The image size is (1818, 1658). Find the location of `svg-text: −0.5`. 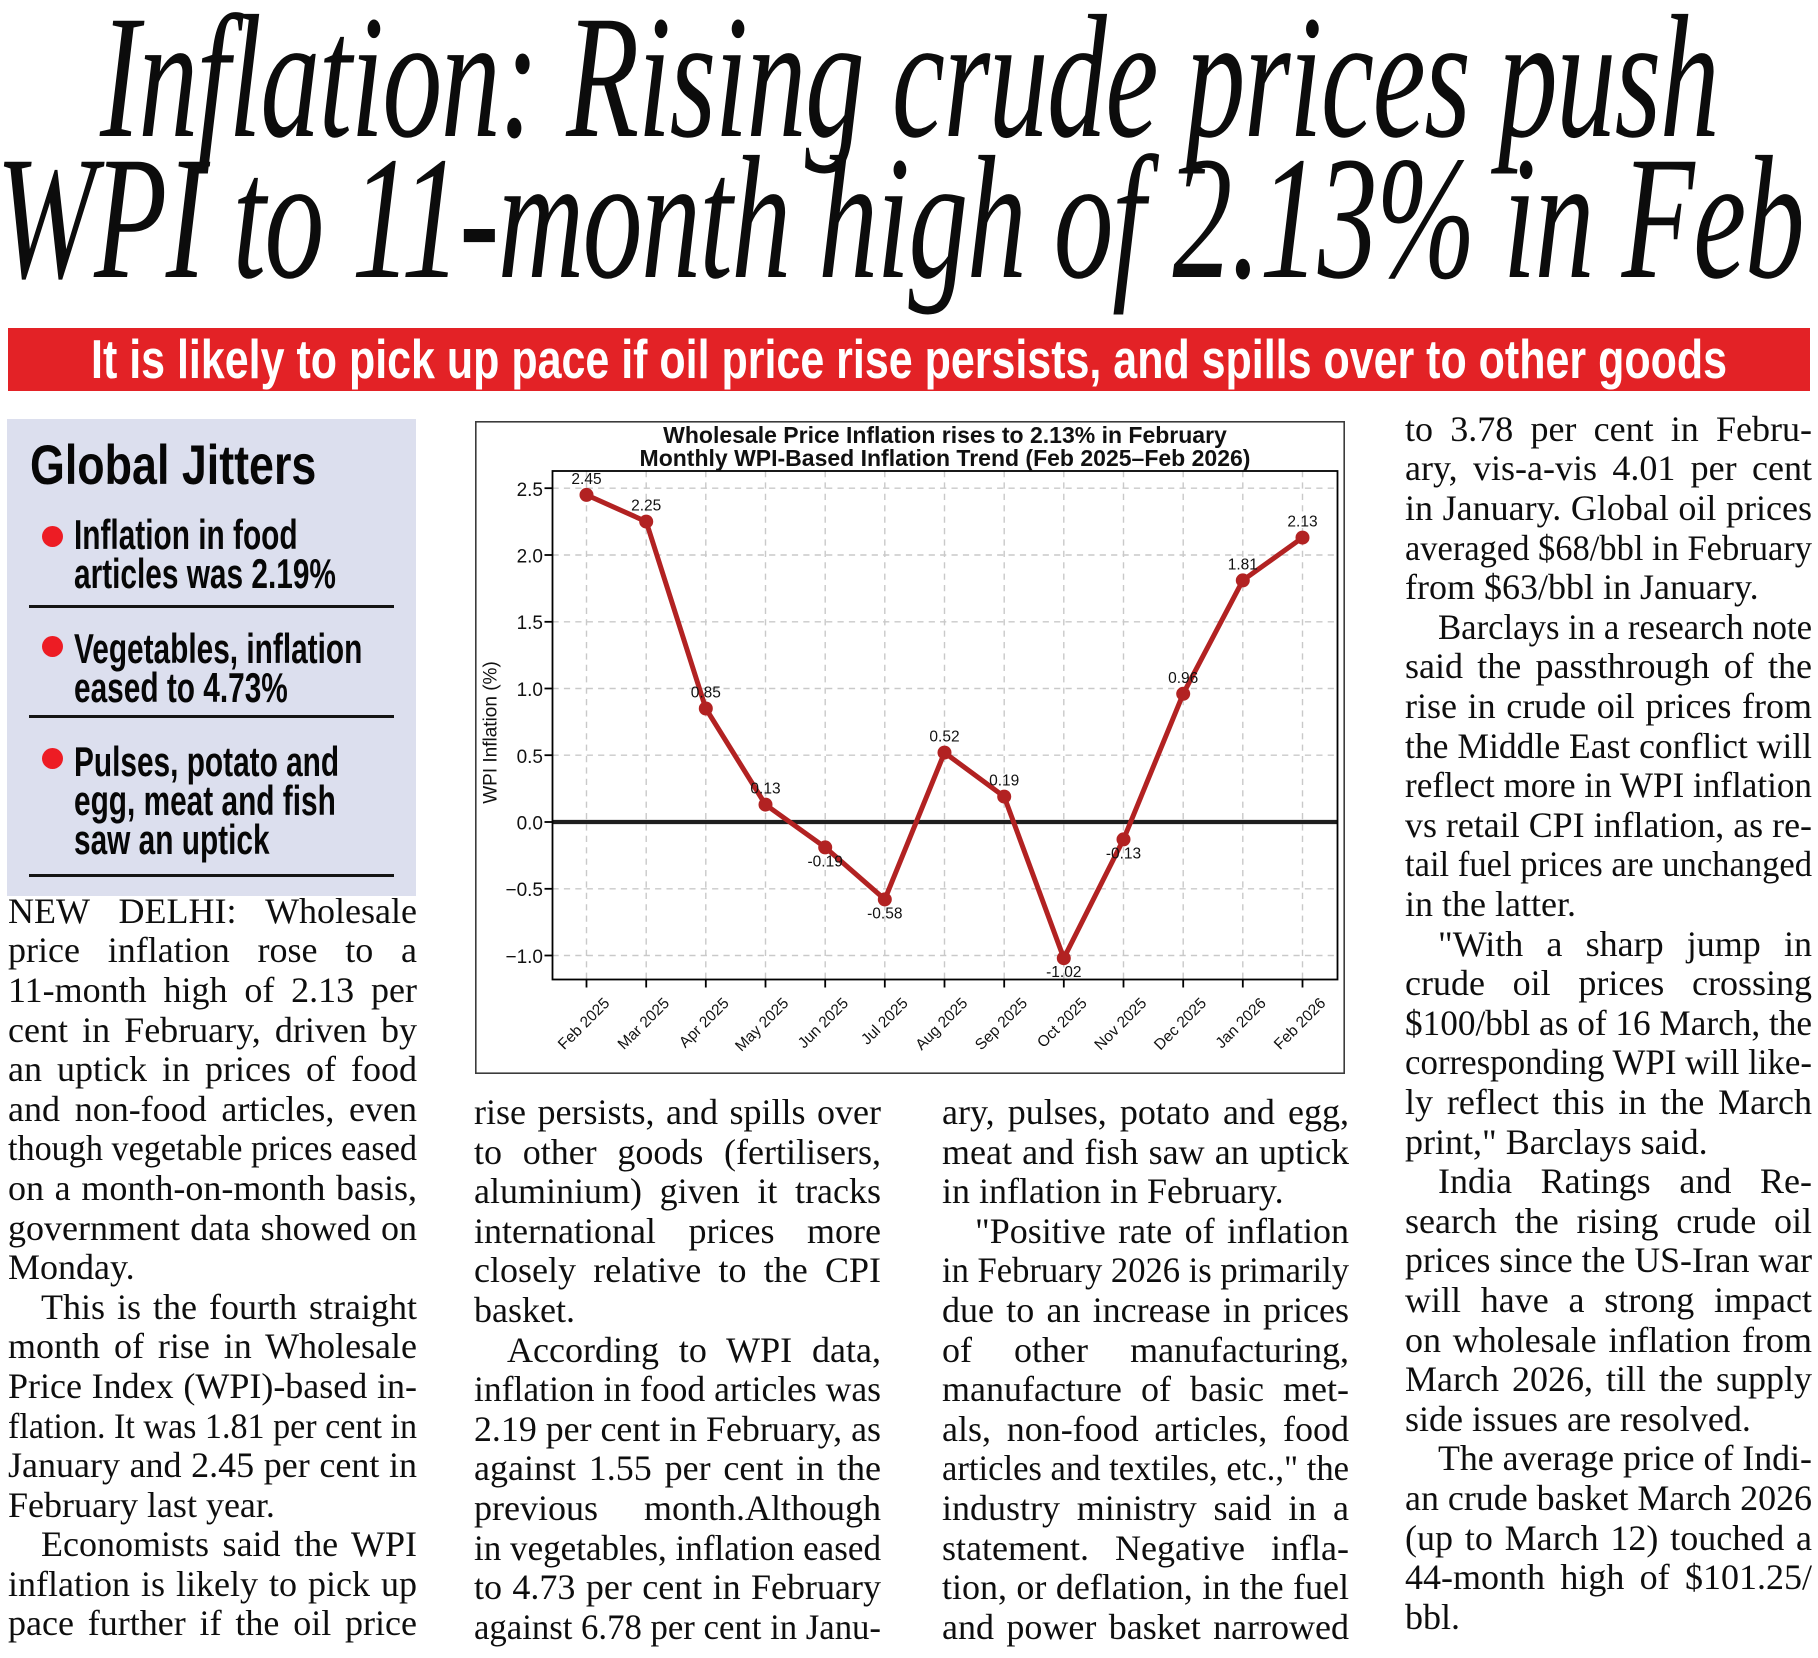

svg-text: −0.5 is located at coordinates (524, 890).